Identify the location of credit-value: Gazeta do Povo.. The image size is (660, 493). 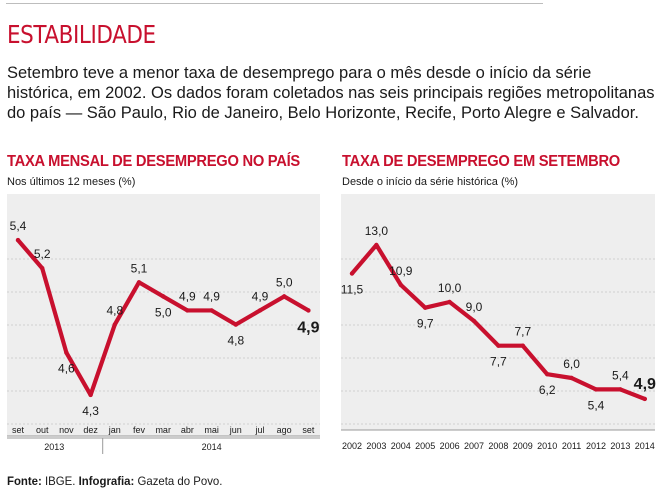
(180, 481).